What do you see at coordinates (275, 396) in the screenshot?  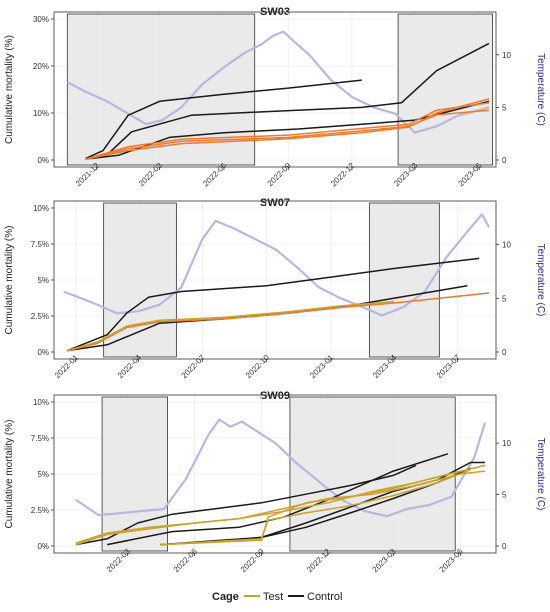 I see `panel-title: SW09` at bounding box center [275, 396].